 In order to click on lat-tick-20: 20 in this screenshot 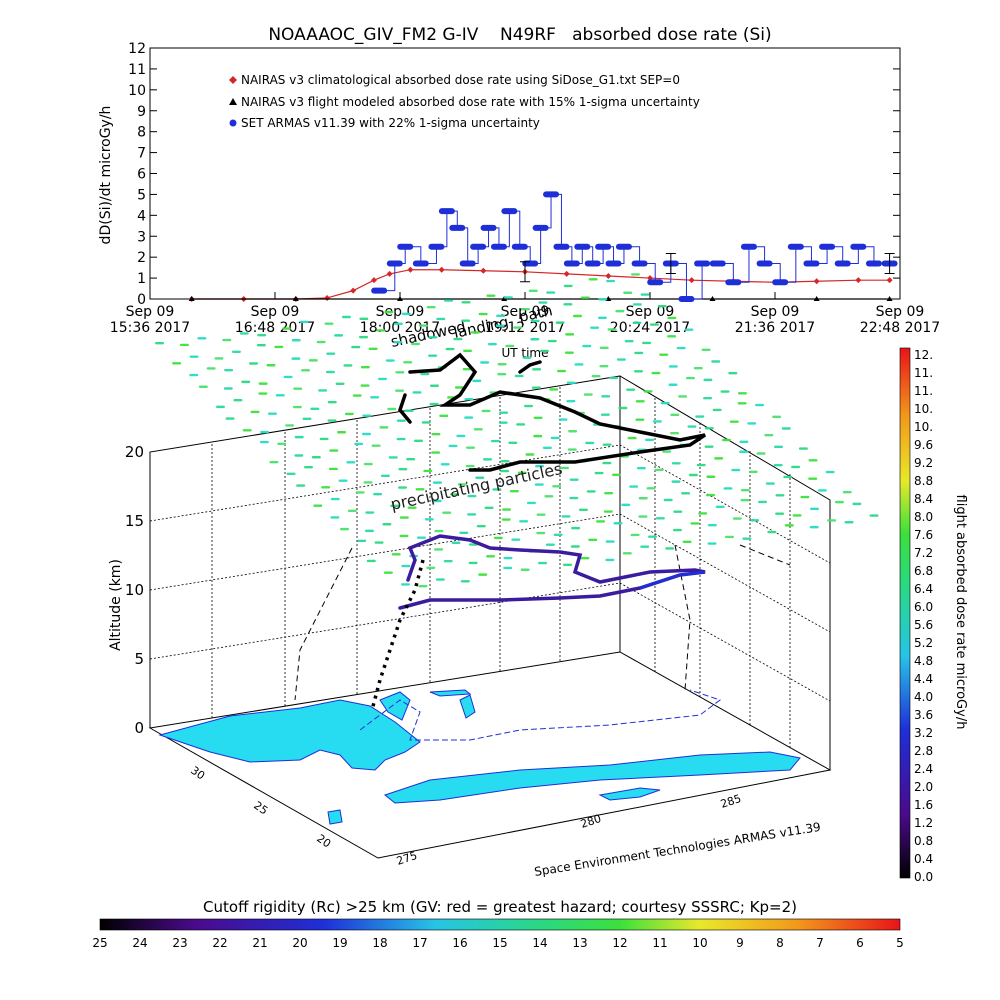, I will do `click(323, 841)`.